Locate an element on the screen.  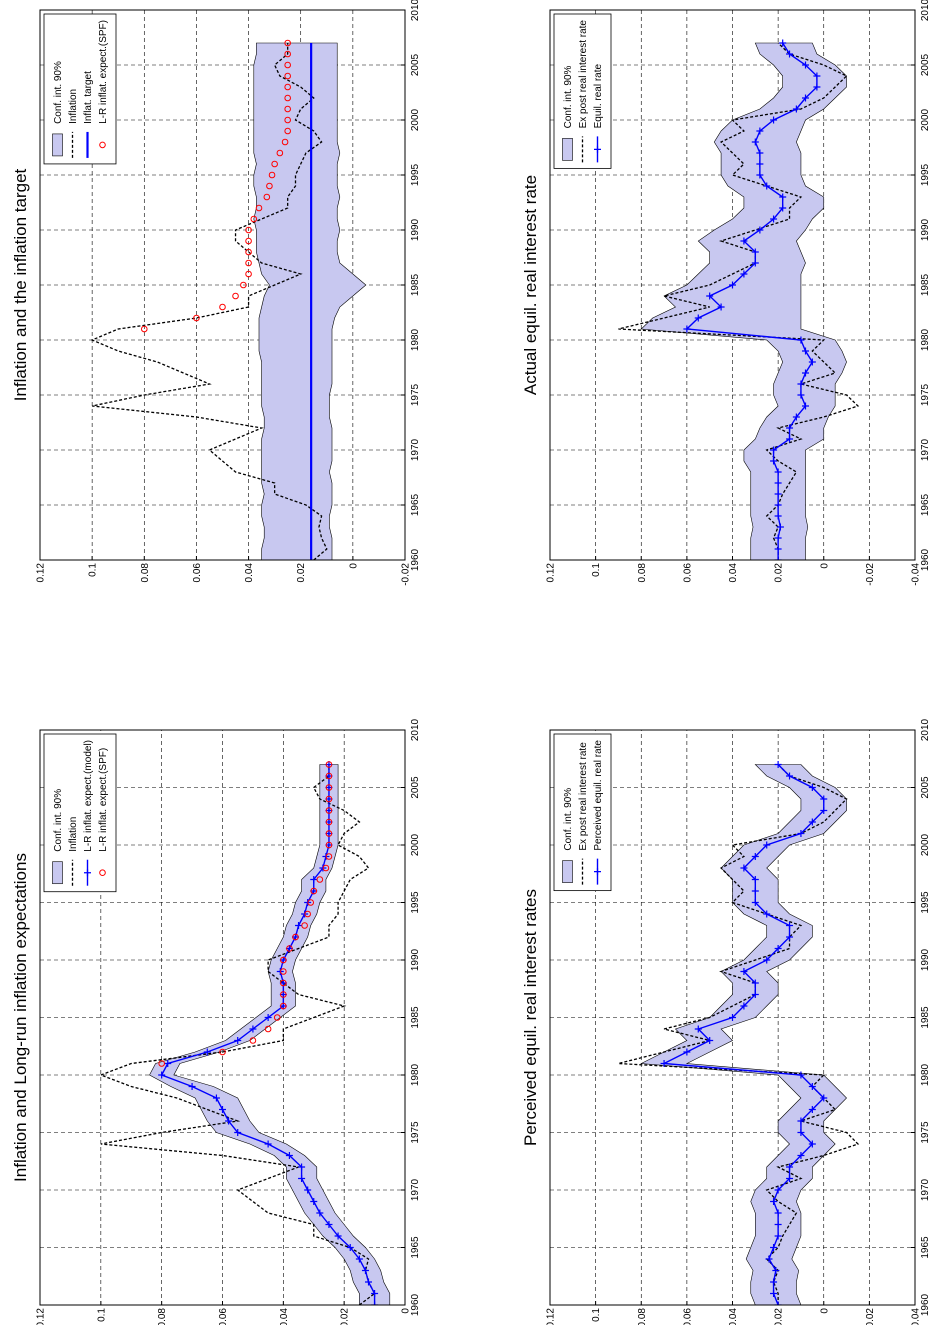
legend-label: Perceived equil. real rate is located at coordinates (598, 795).